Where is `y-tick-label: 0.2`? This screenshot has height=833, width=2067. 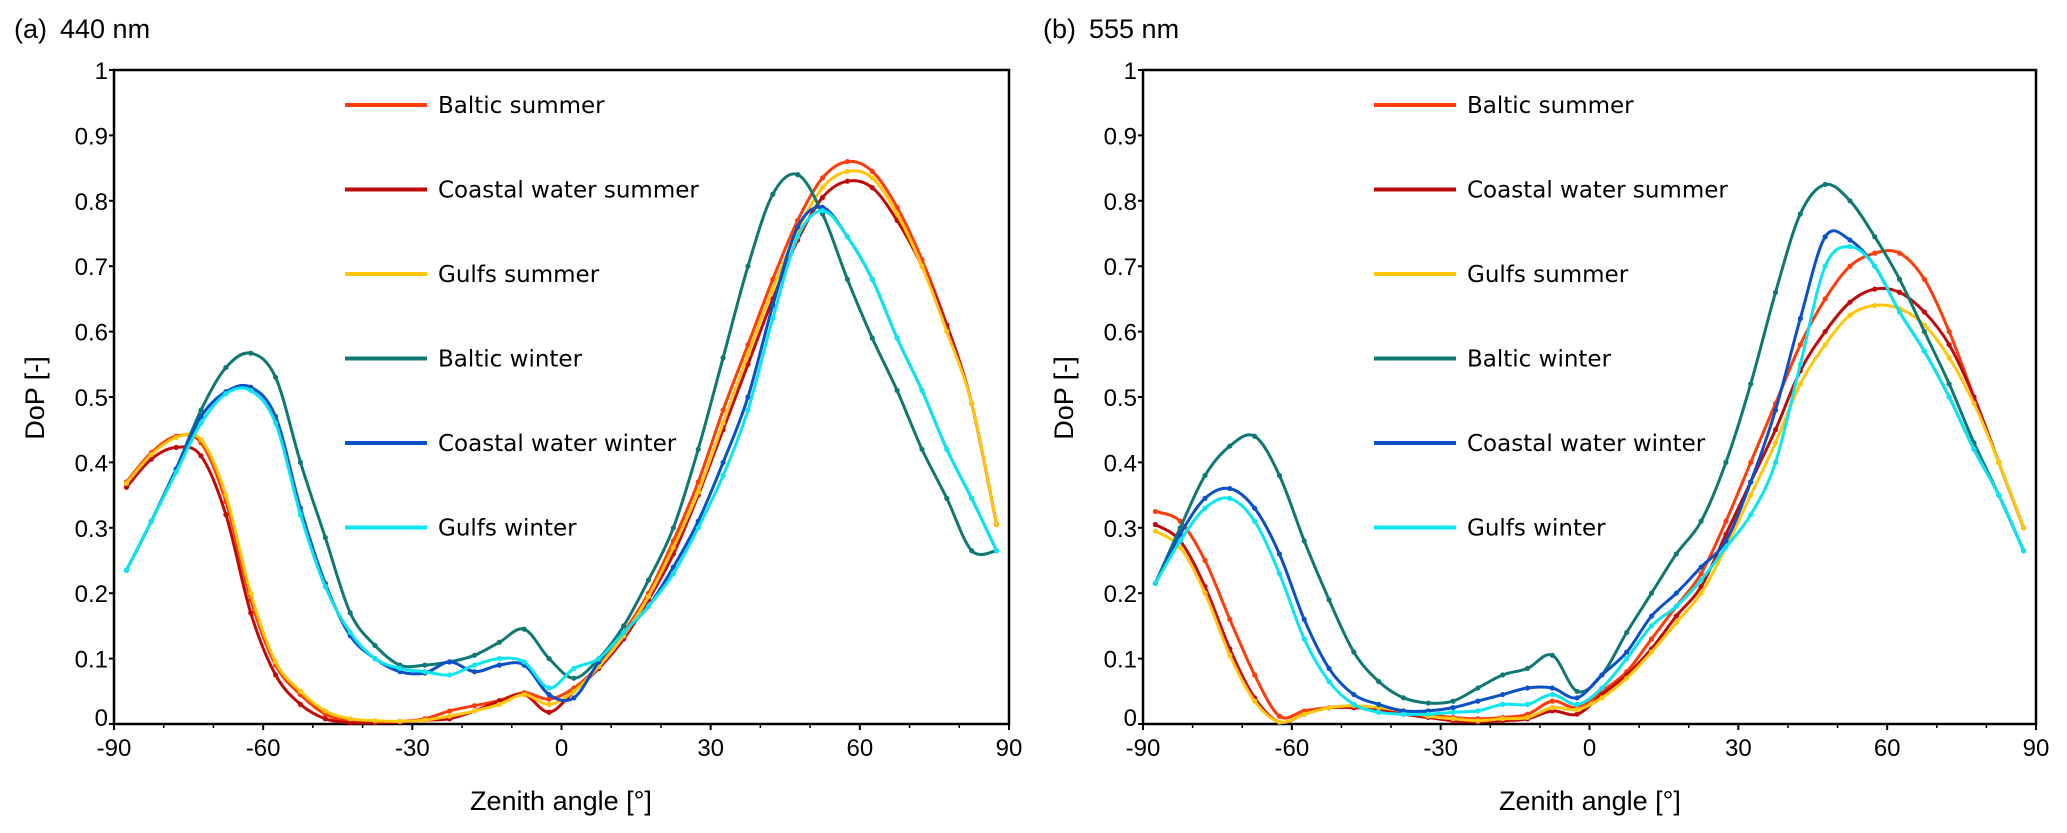
y-tick-label: 0.2 is located at coordinates (91, 594).